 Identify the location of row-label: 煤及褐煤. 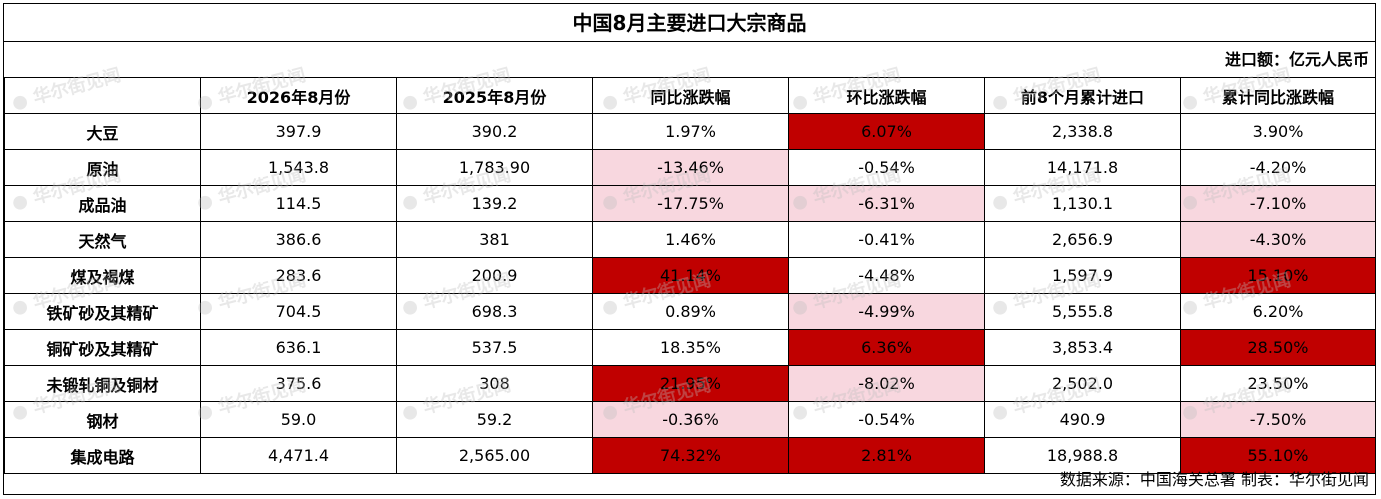
(102, 275).